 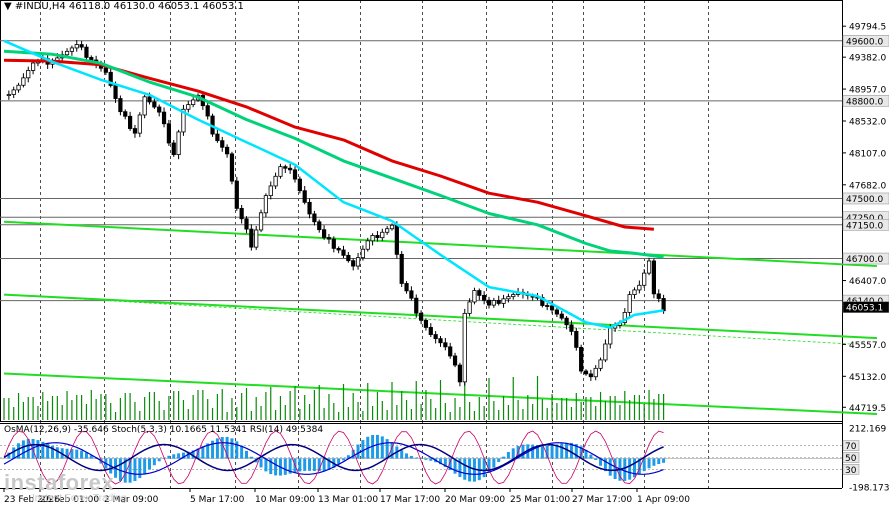 I want to click on time-tick-label: 17 Mar 17:00, so click(x=410, y=500).